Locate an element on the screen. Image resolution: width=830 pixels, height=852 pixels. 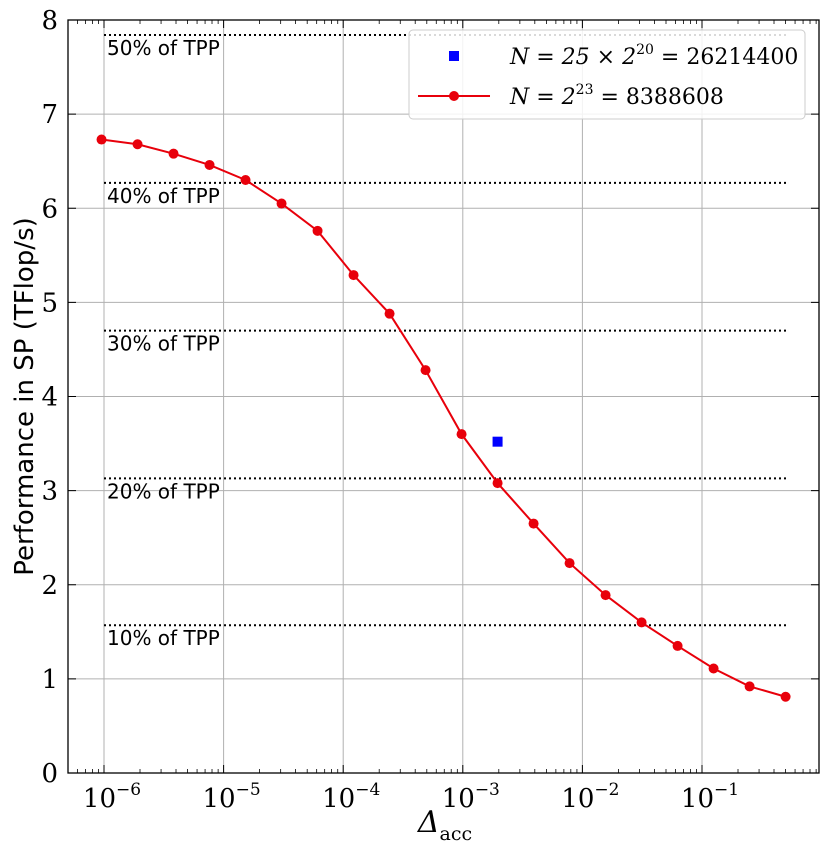
y-tick-label: 6 is located at coordinates (49, 209).